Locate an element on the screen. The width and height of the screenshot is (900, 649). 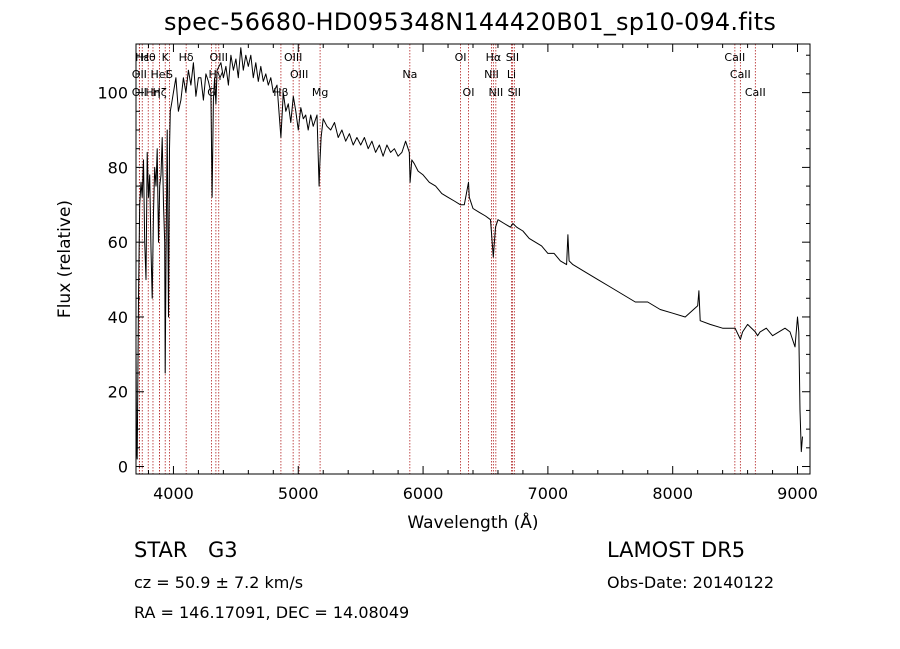
x-tick-label: 7000 is located at coordinates (548, 493).